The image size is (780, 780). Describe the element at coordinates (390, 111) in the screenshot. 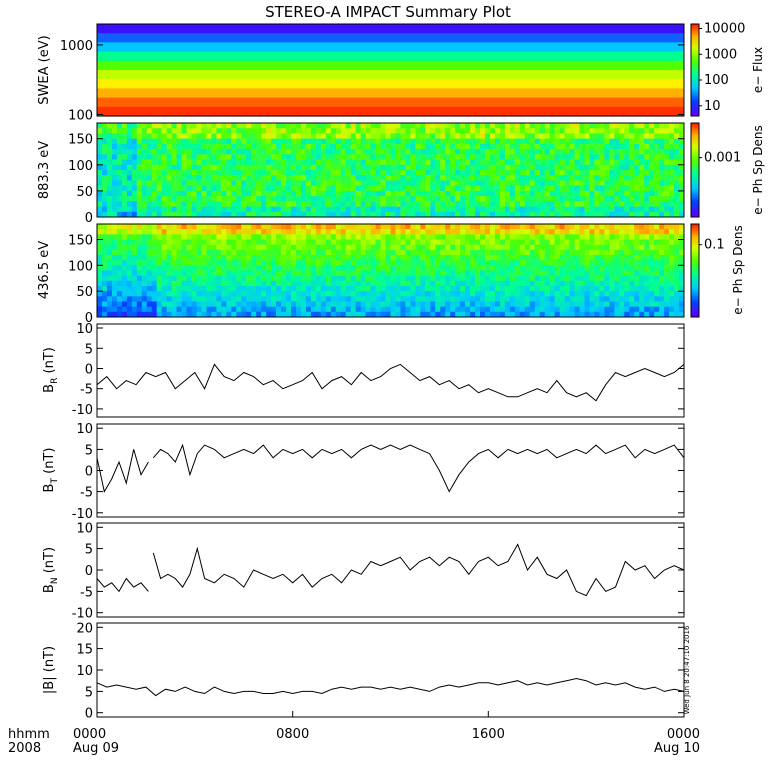

I see `swea-band` at that location.